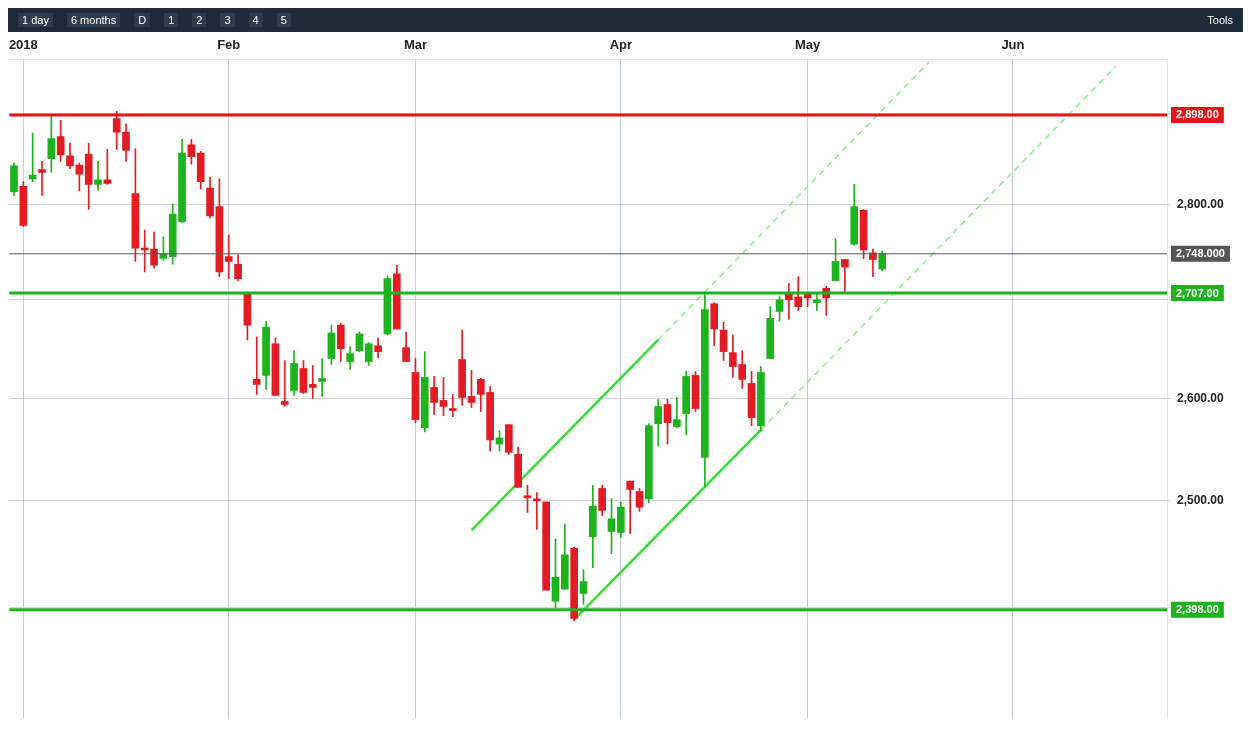 Image resolution: width=1251 pixels, height=744 pixels. I want to click on ref-line-label: 2,398.00, so click(1197, 609).